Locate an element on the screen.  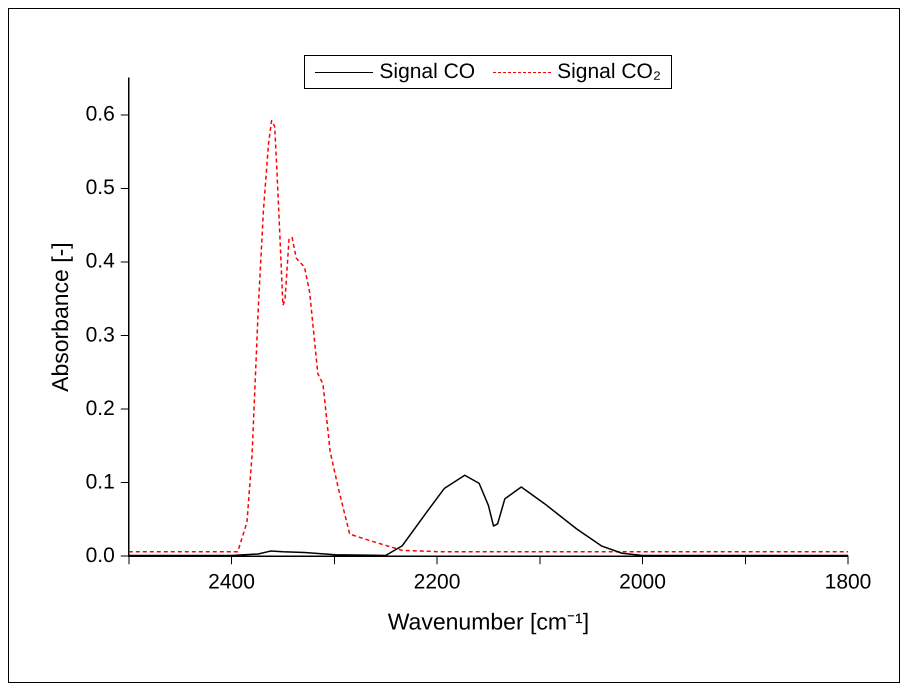
y-tick-label: 0.5 is located at coordinates (100, 188).